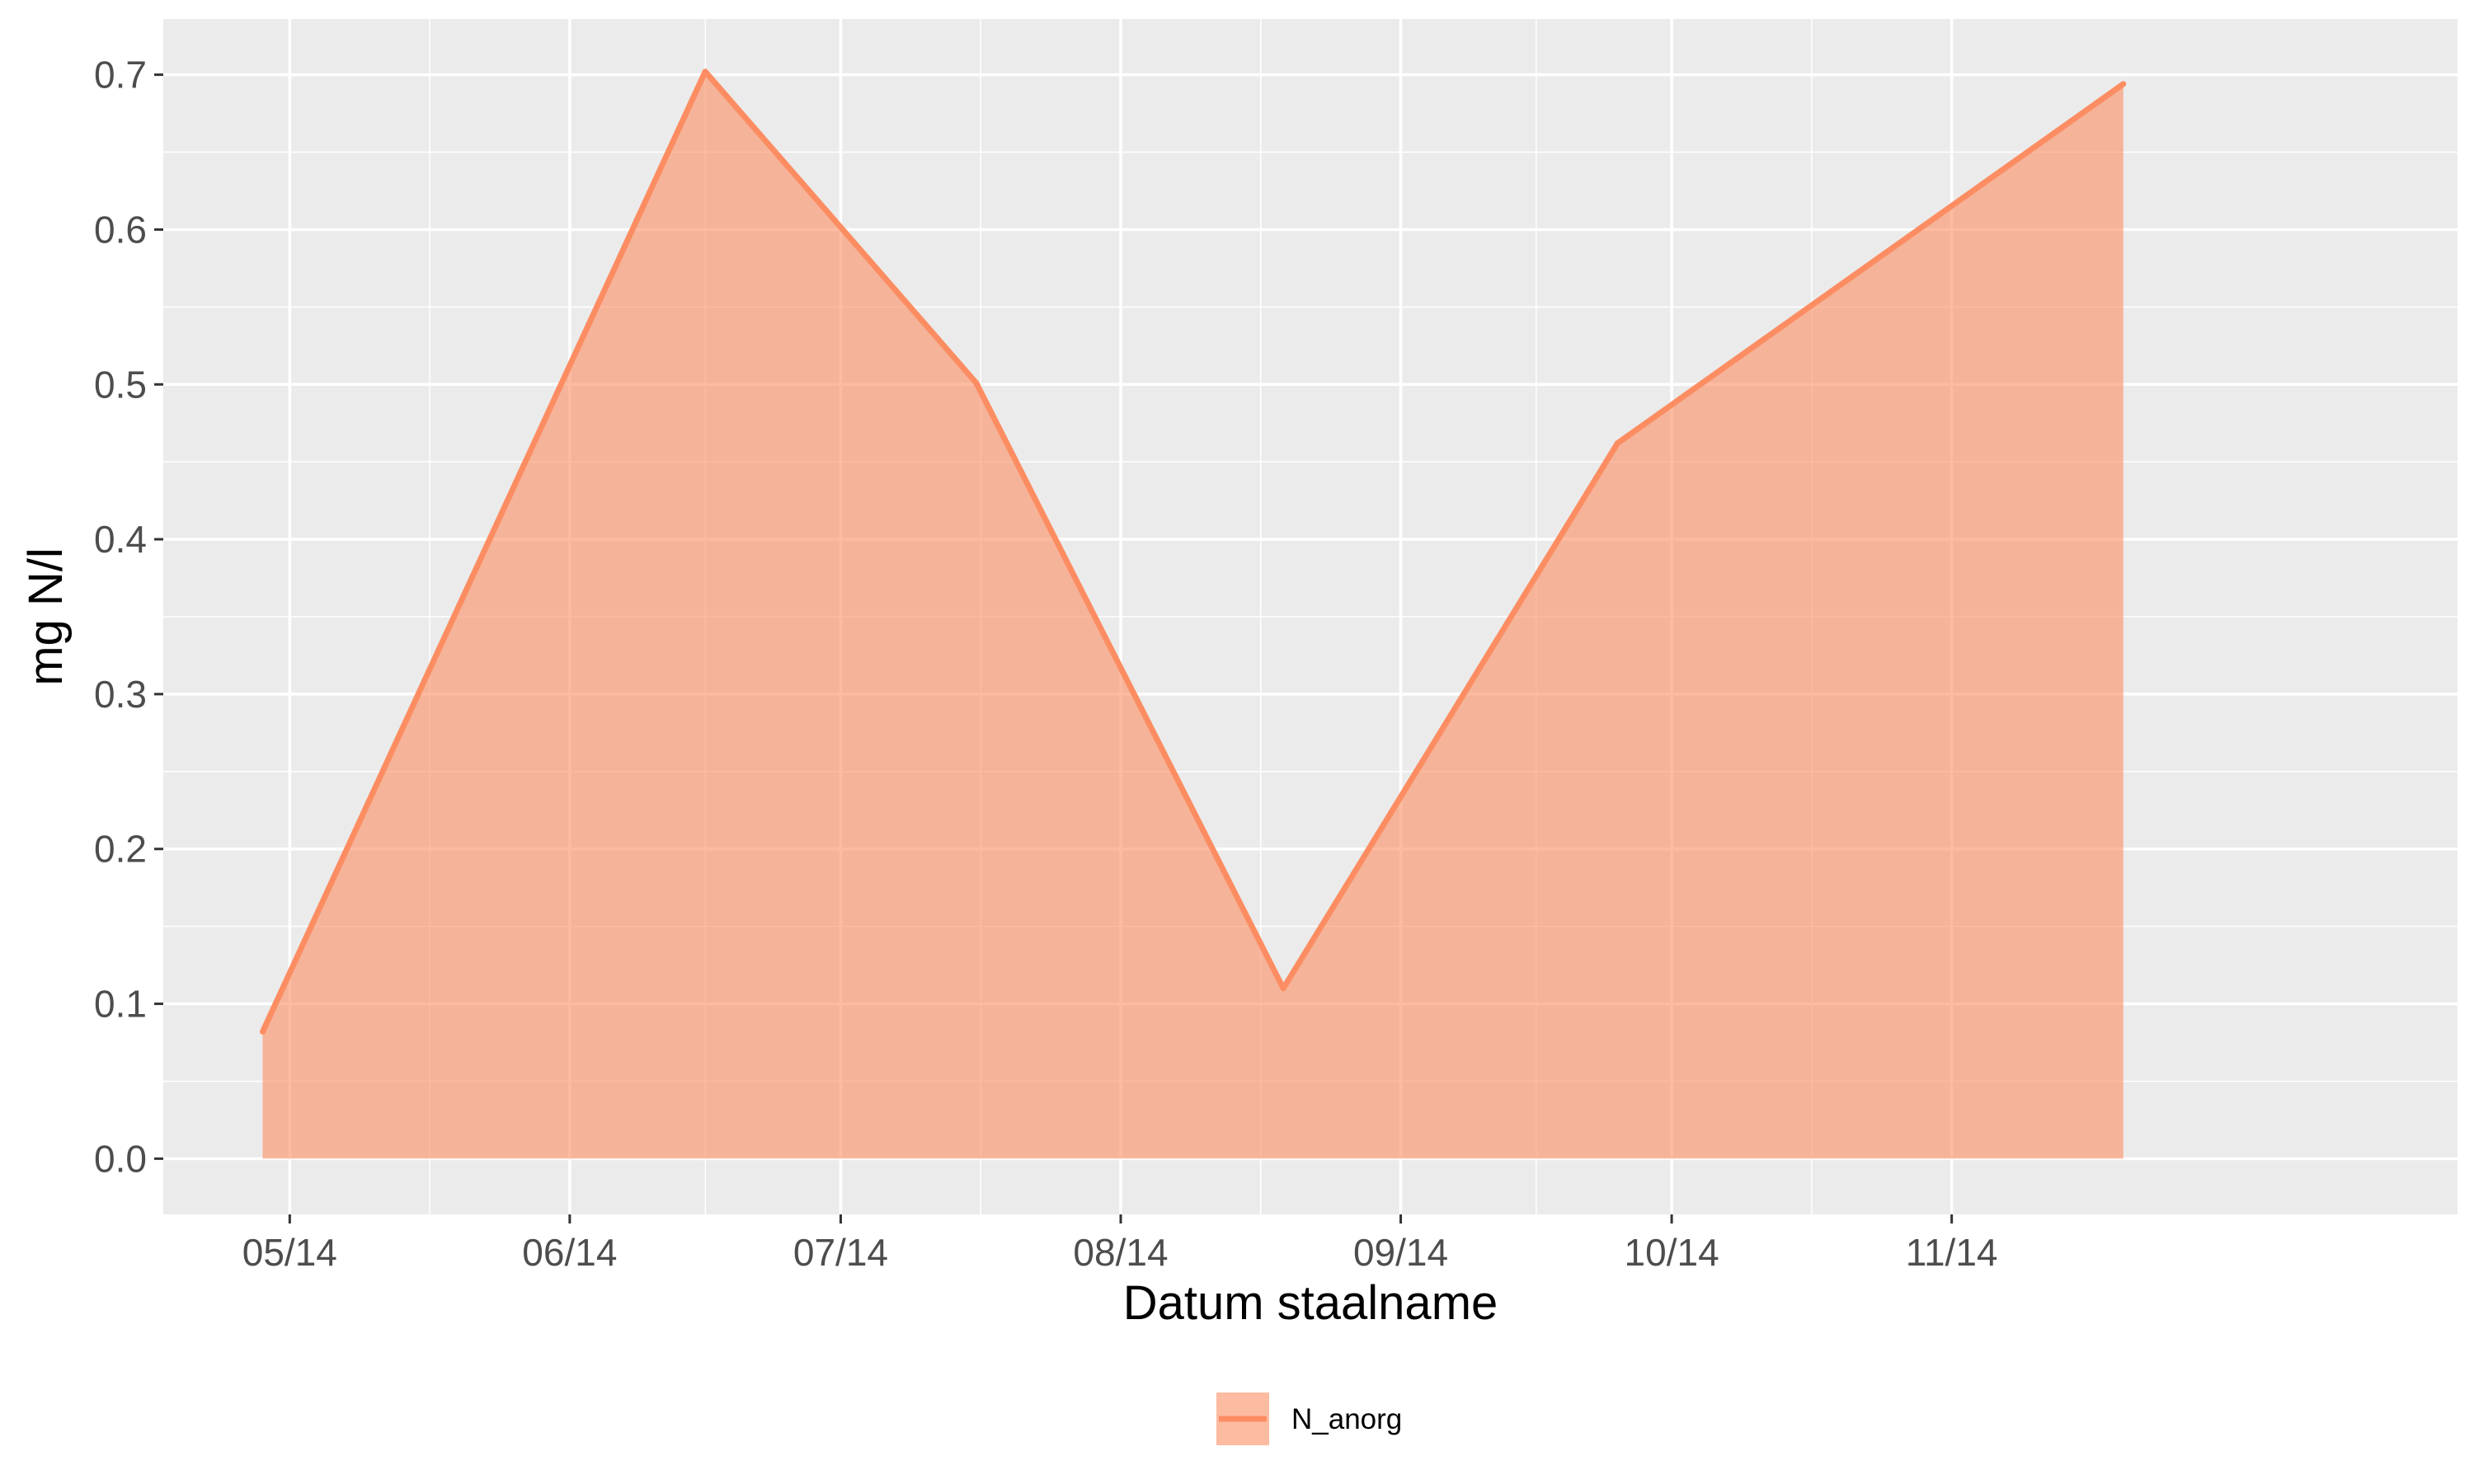 This screenshot has height=1484, width=2474. What do you see at coordinates (840, 1252) in the screenshot?
I see `x-tick-label: 07/14` at bounding box center [840, 1252].